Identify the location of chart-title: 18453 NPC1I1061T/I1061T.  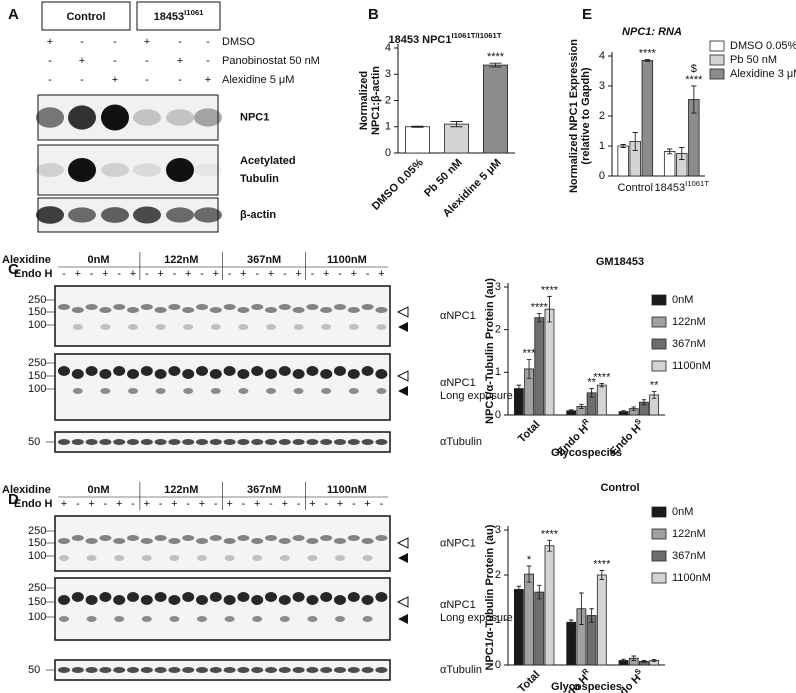
(444, 38).